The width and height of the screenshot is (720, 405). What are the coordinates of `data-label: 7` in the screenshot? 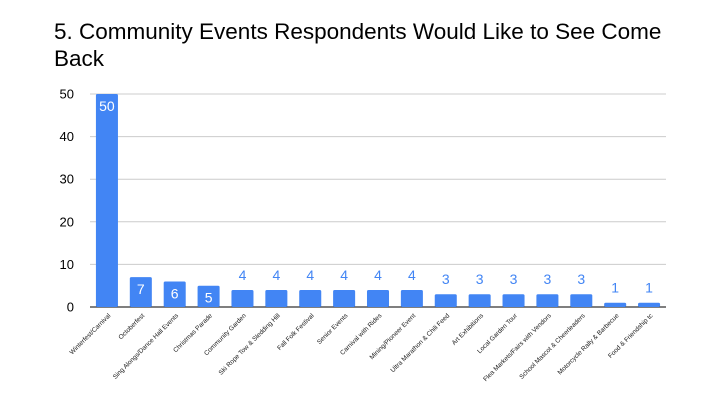 It's located at (141, 289).